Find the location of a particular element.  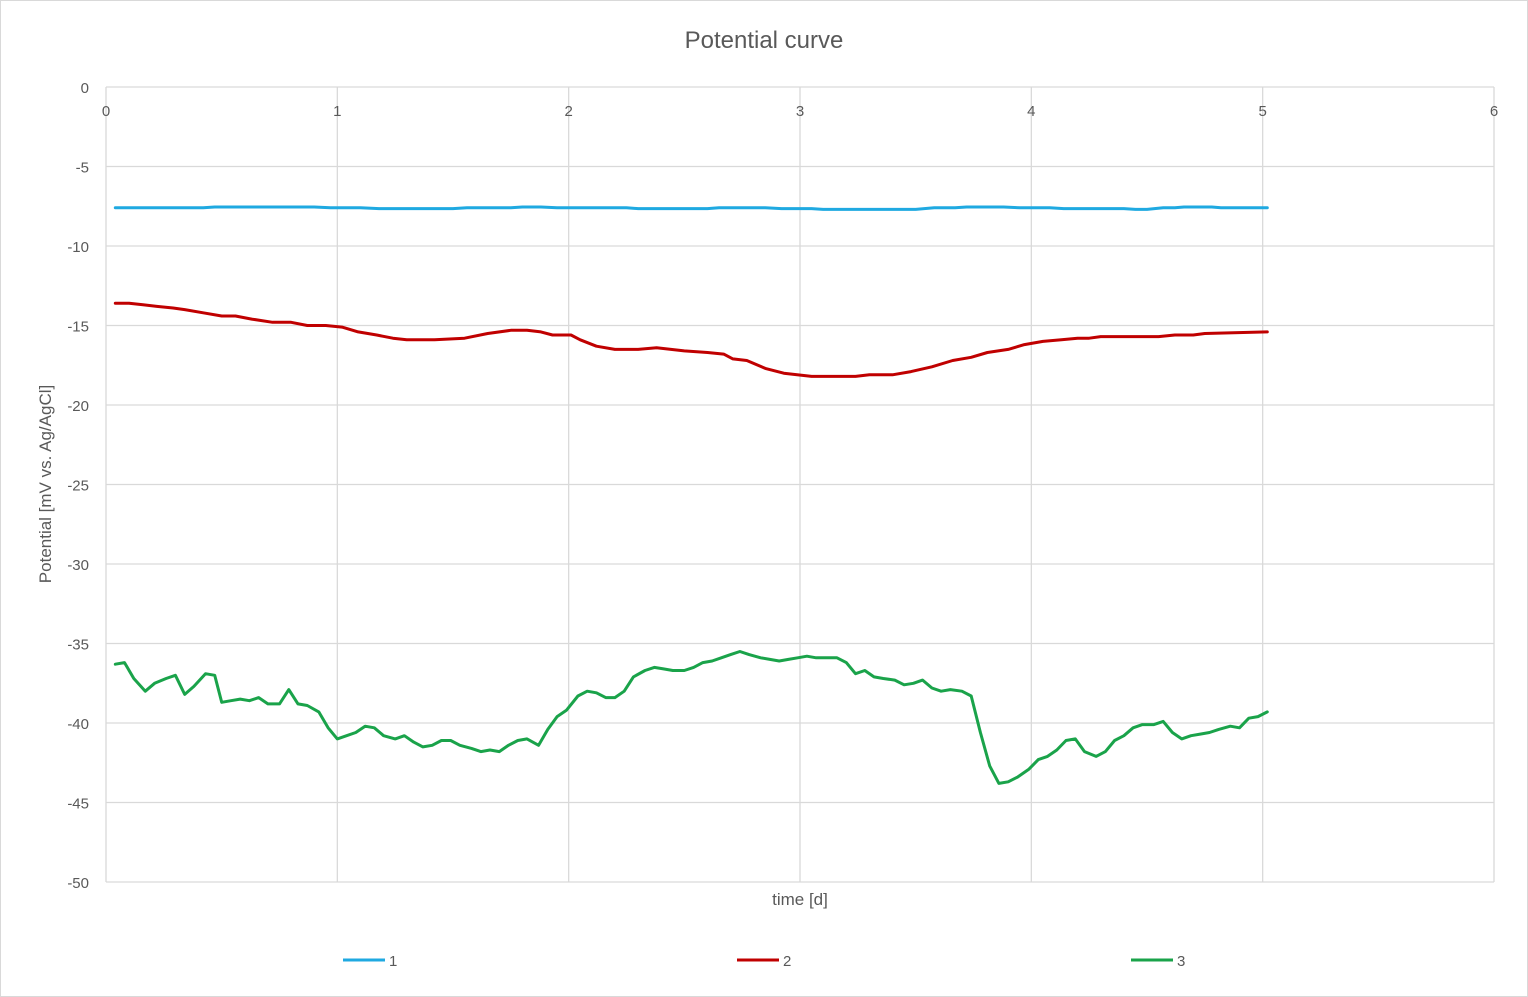

x-tick-label: 6 is located at coordinates (1494, 111).